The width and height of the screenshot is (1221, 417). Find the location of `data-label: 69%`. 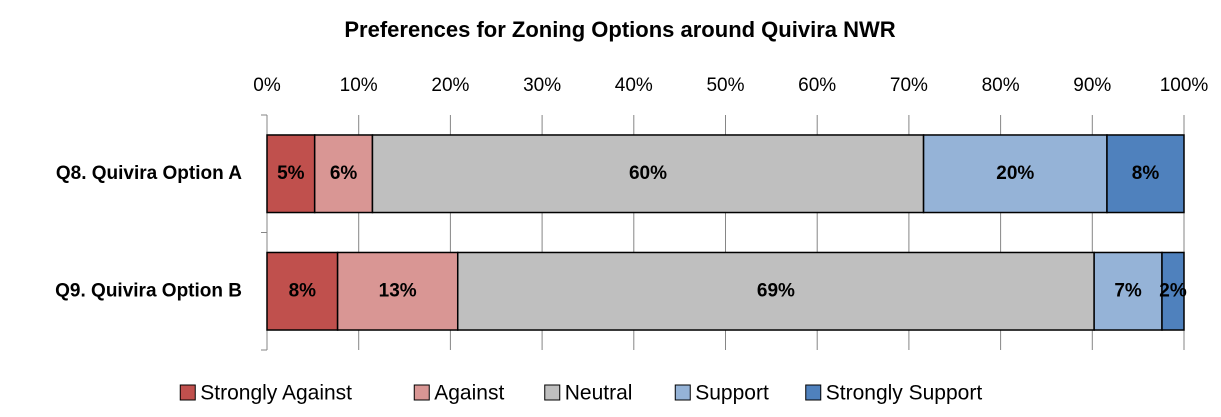

data-label: 69% is located at coordinates (776, 290).